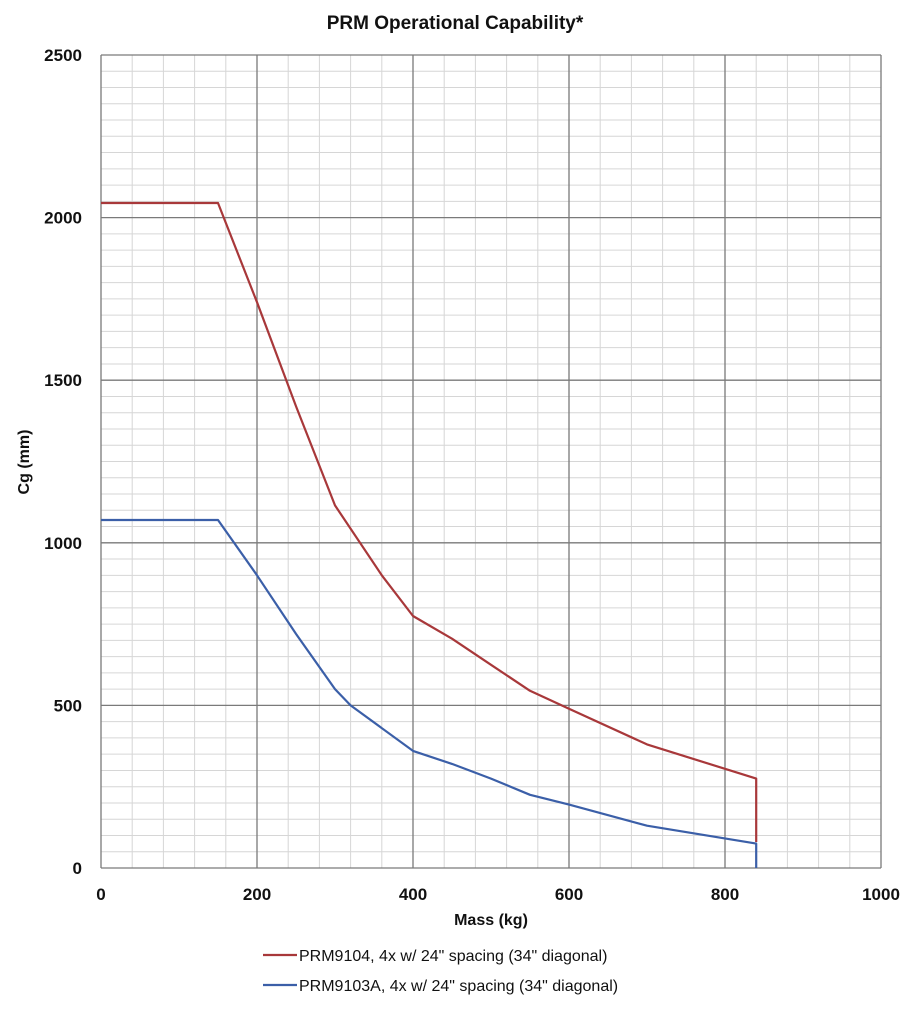 This screenshot has height=1024, width=924. Describe the element at coordinates (77, 868) in the screenshot. I see `y-tick-label: 0` at that location.